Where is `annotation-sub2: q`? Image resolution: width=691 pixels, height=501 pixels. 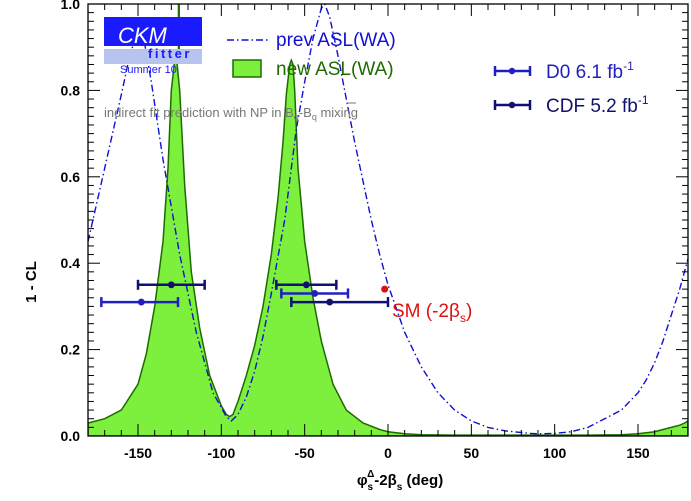
annotation-sub2: q is located at coordinates (314, 117).